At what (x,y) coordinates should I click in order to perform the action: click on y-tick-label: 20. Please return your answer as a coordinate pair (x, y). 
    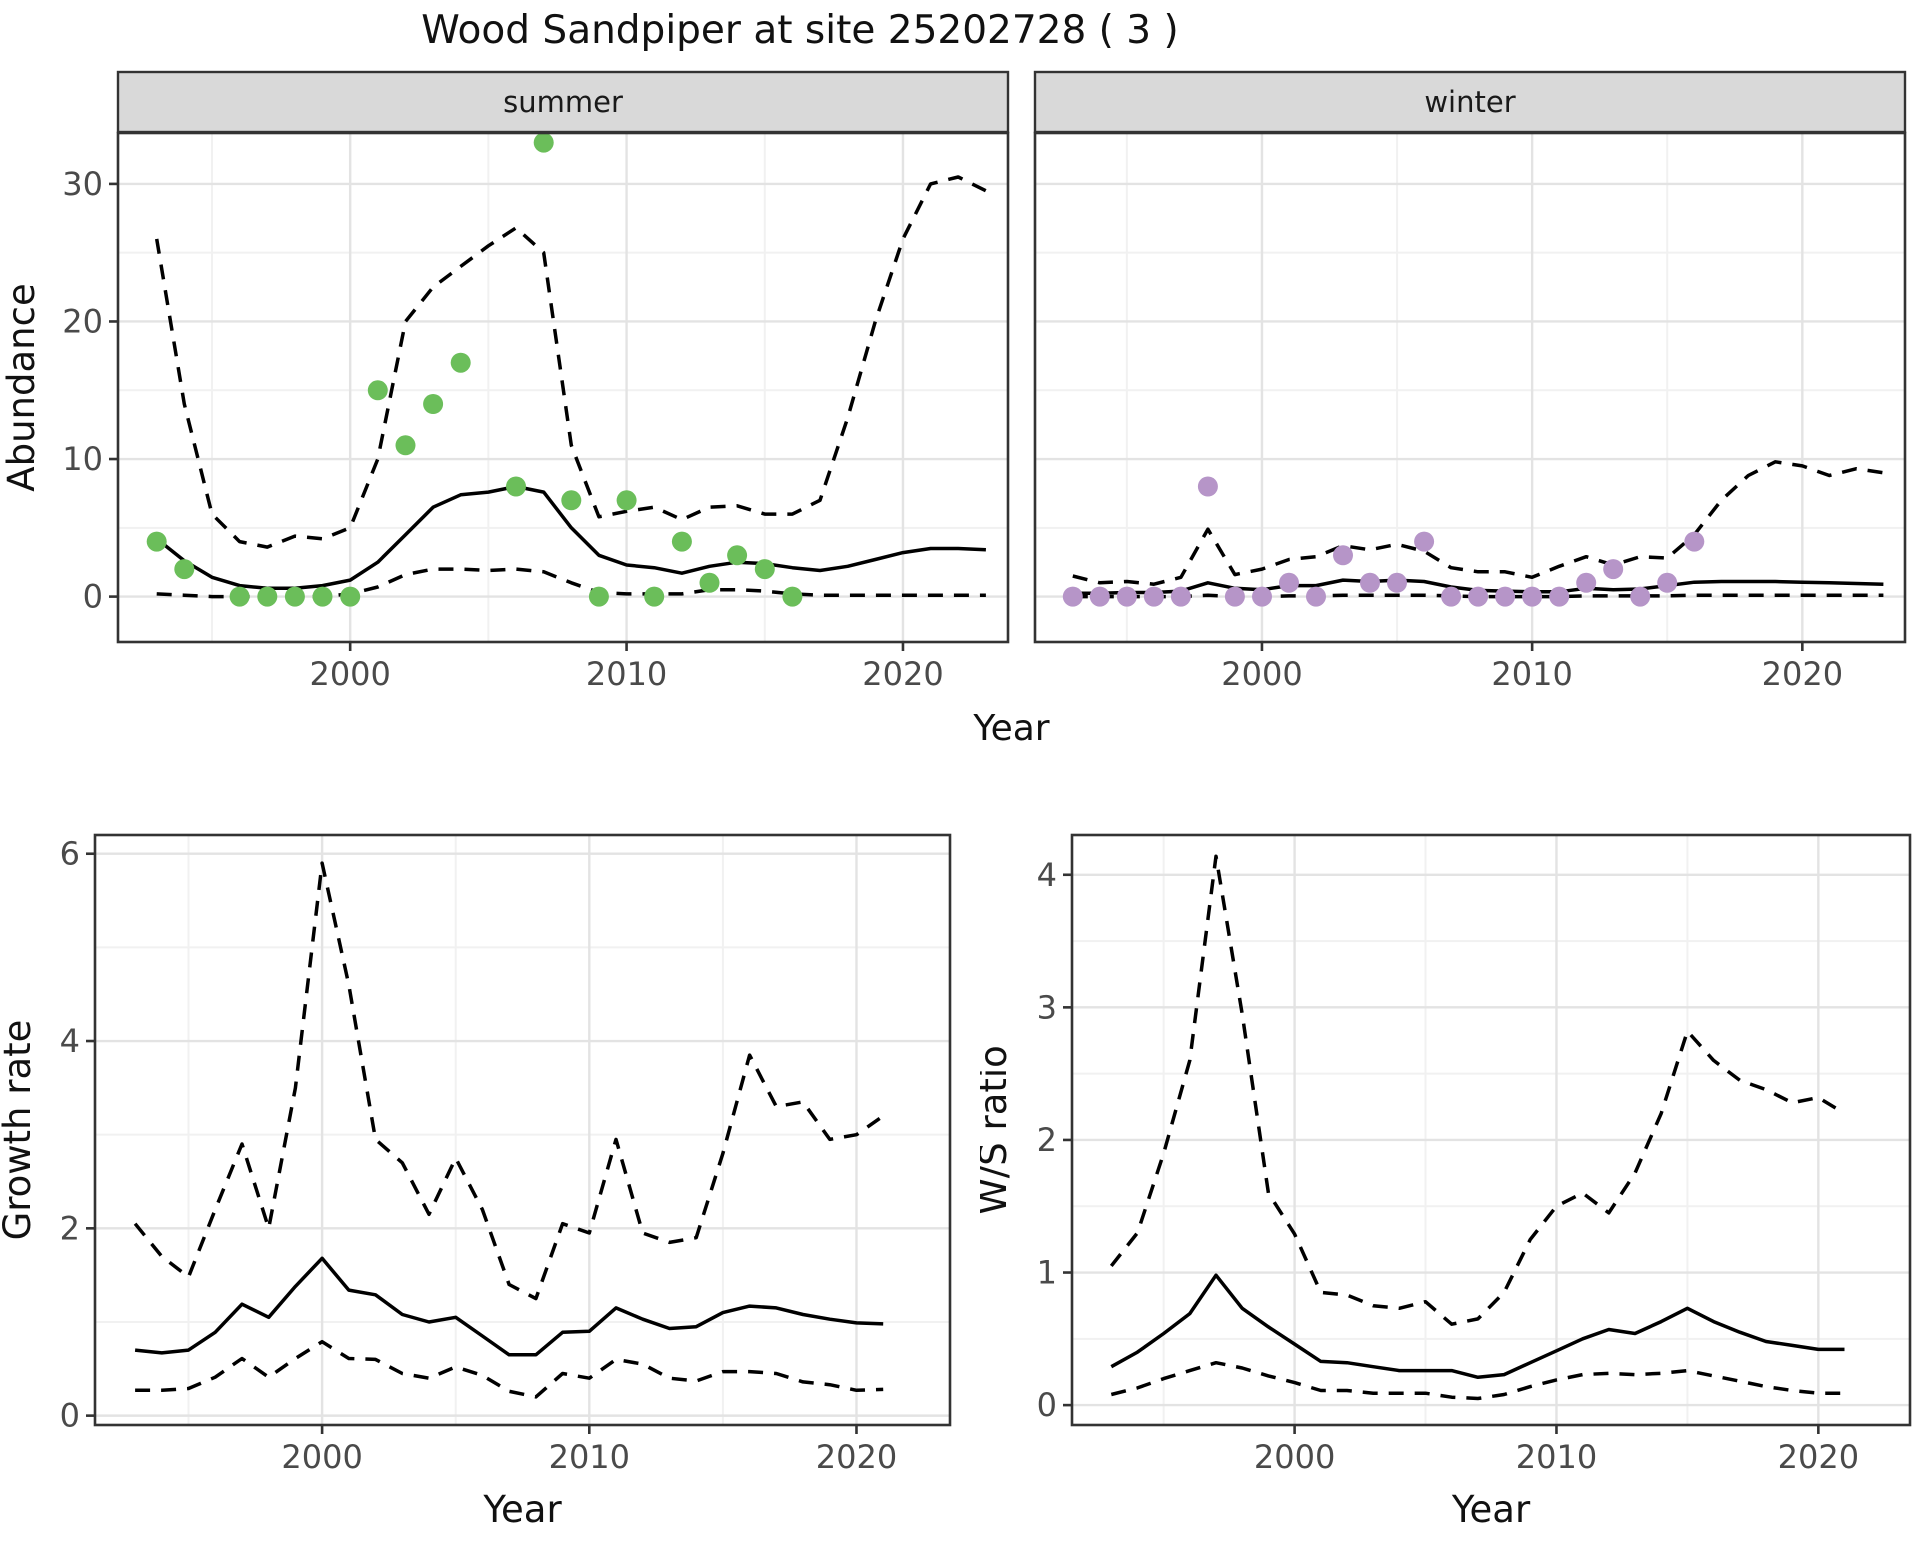
    Looking at the image, I should click on (82, 321).